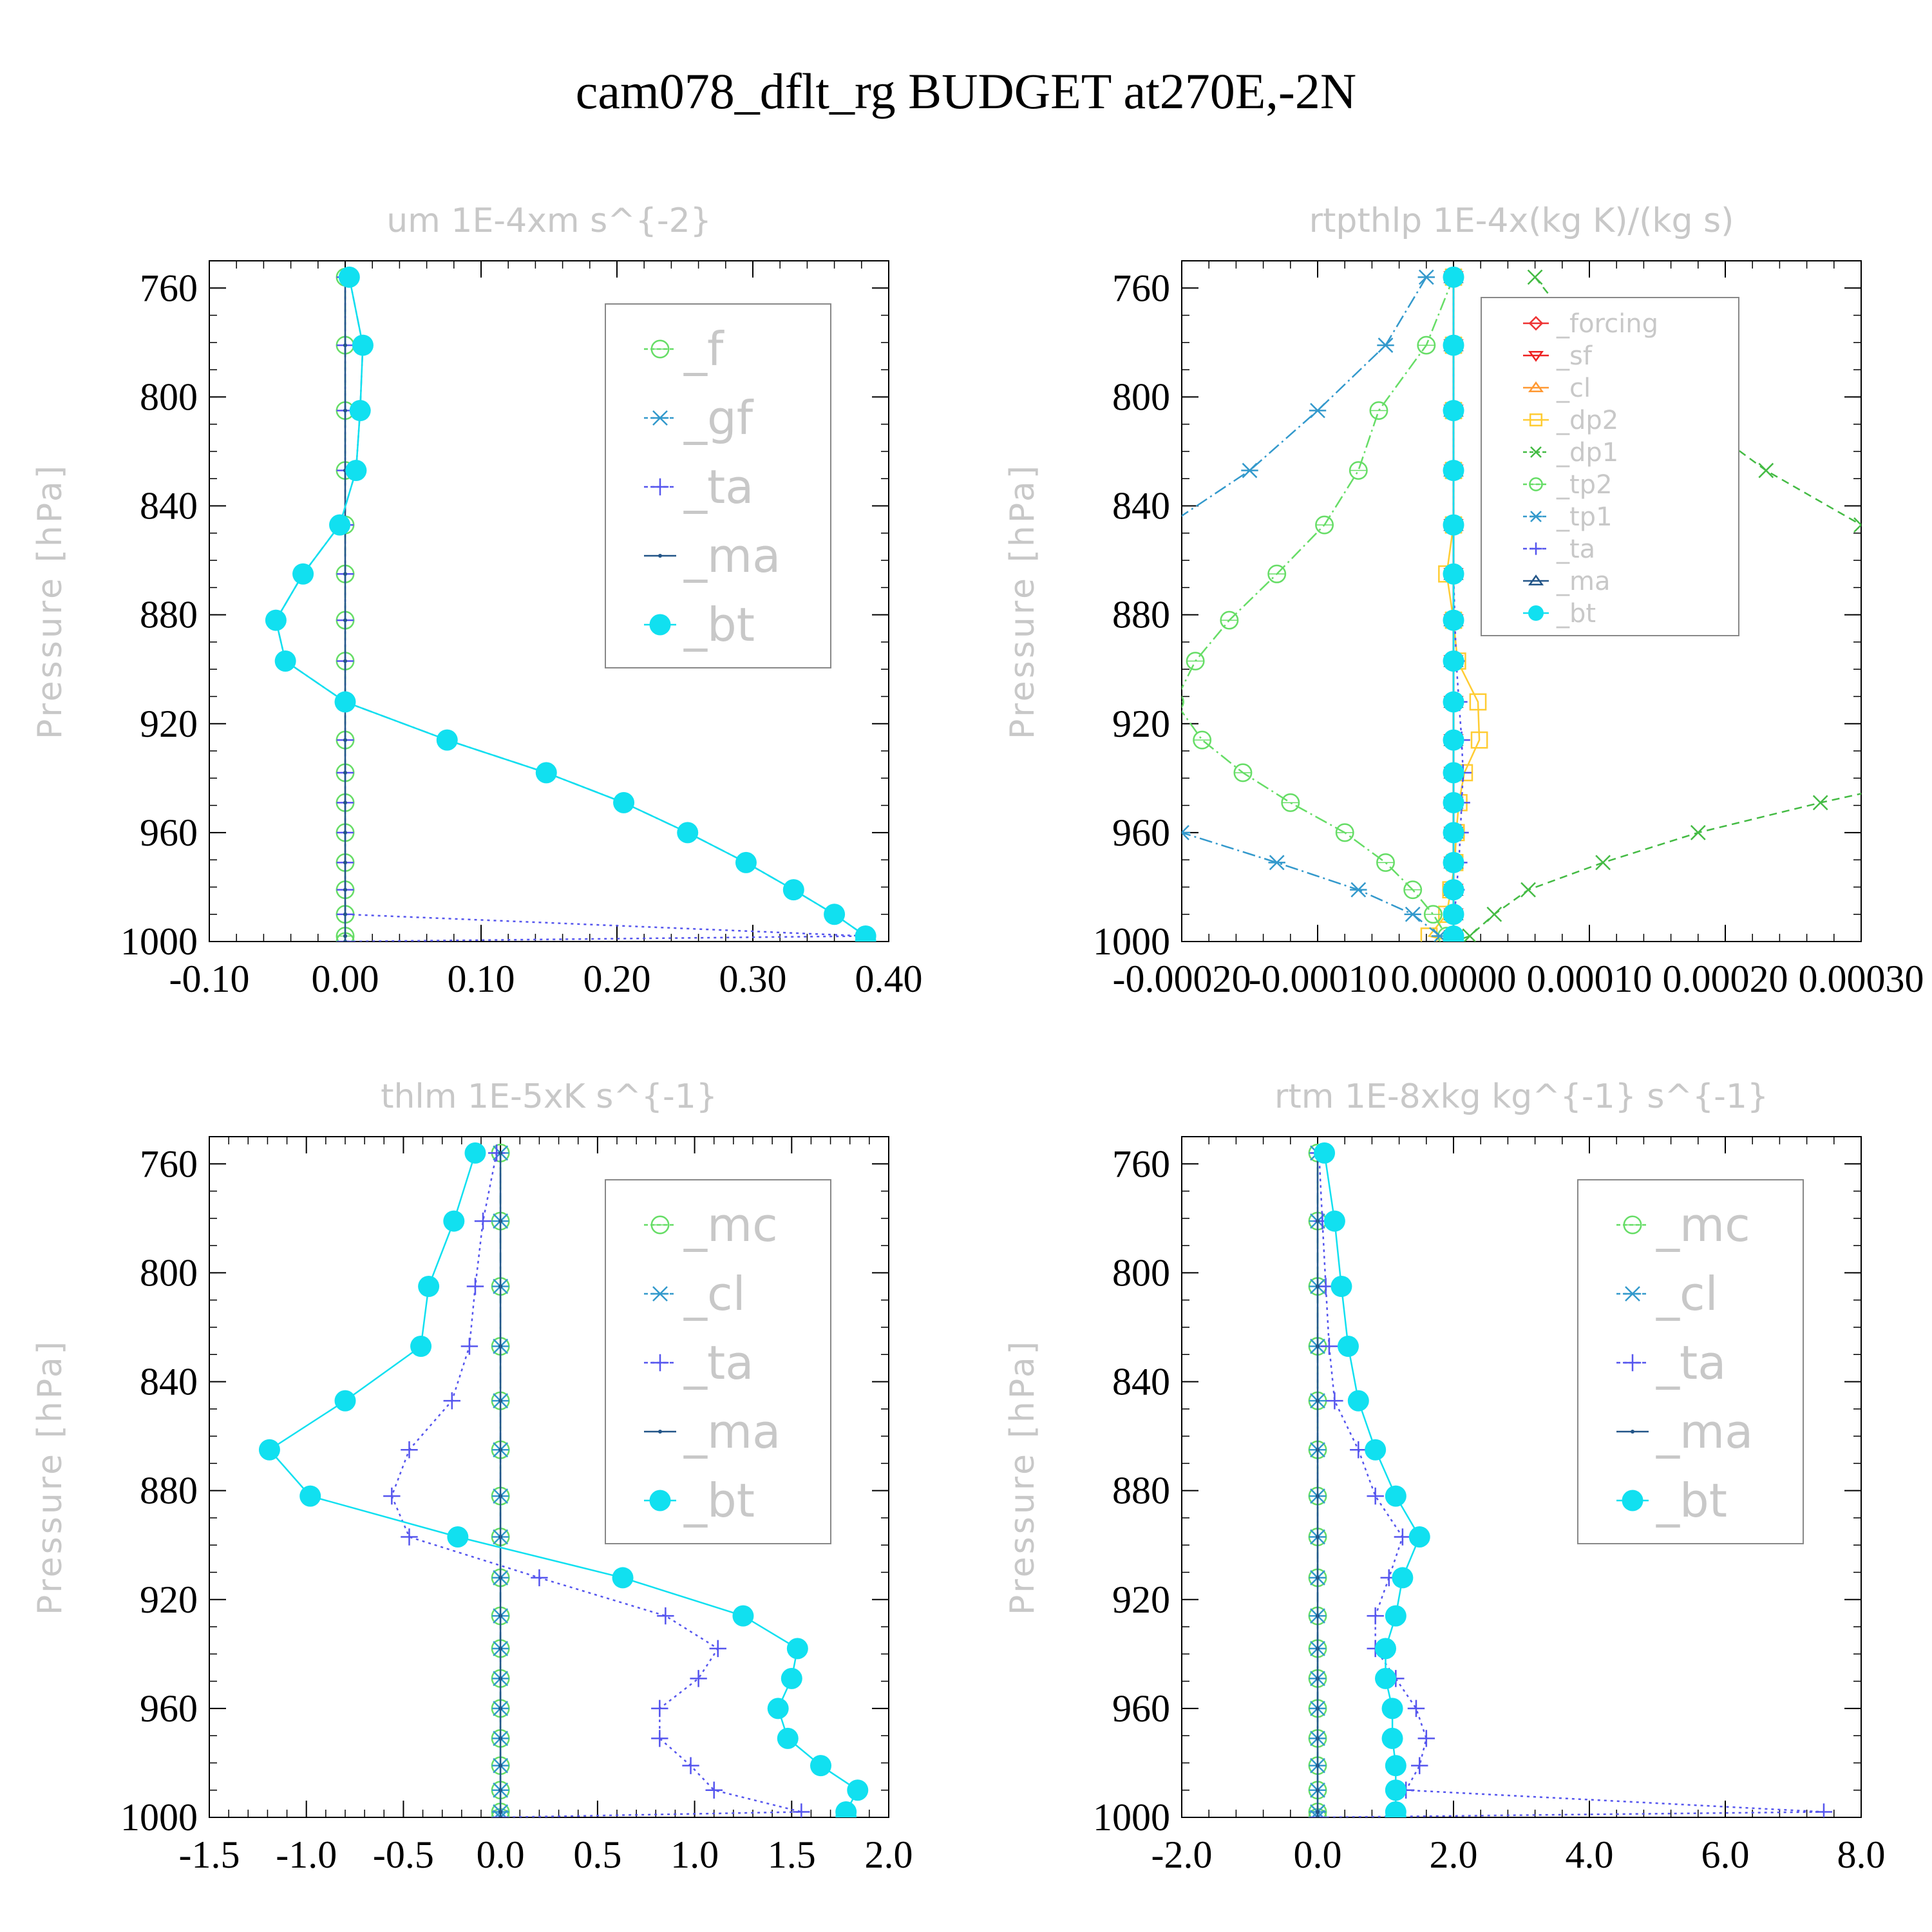 Image resolution: width=1932 pixels, height=1932 pixels. I want to click on plot-frame, so click(1521, 1477).